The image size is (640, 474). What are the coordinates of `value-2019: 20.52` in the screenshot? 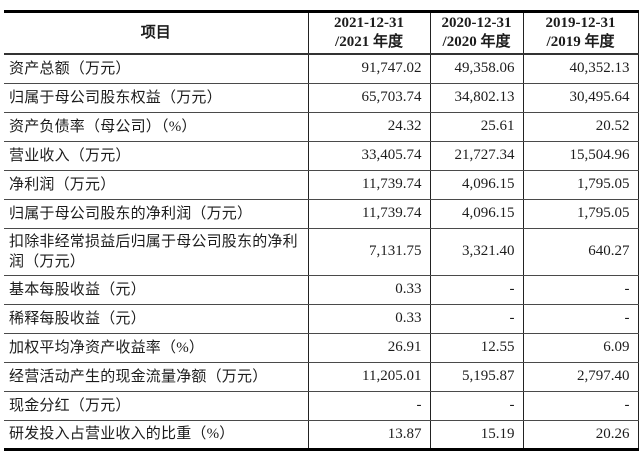 It's located at (580, 127).